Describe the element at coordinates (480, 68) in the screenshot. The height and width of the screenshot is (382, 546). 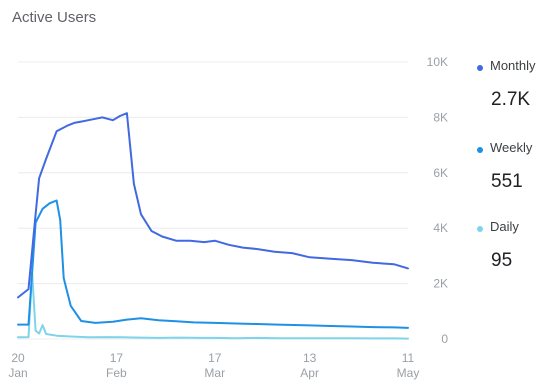
I see `legend-dot-monthly-icon` at that location.